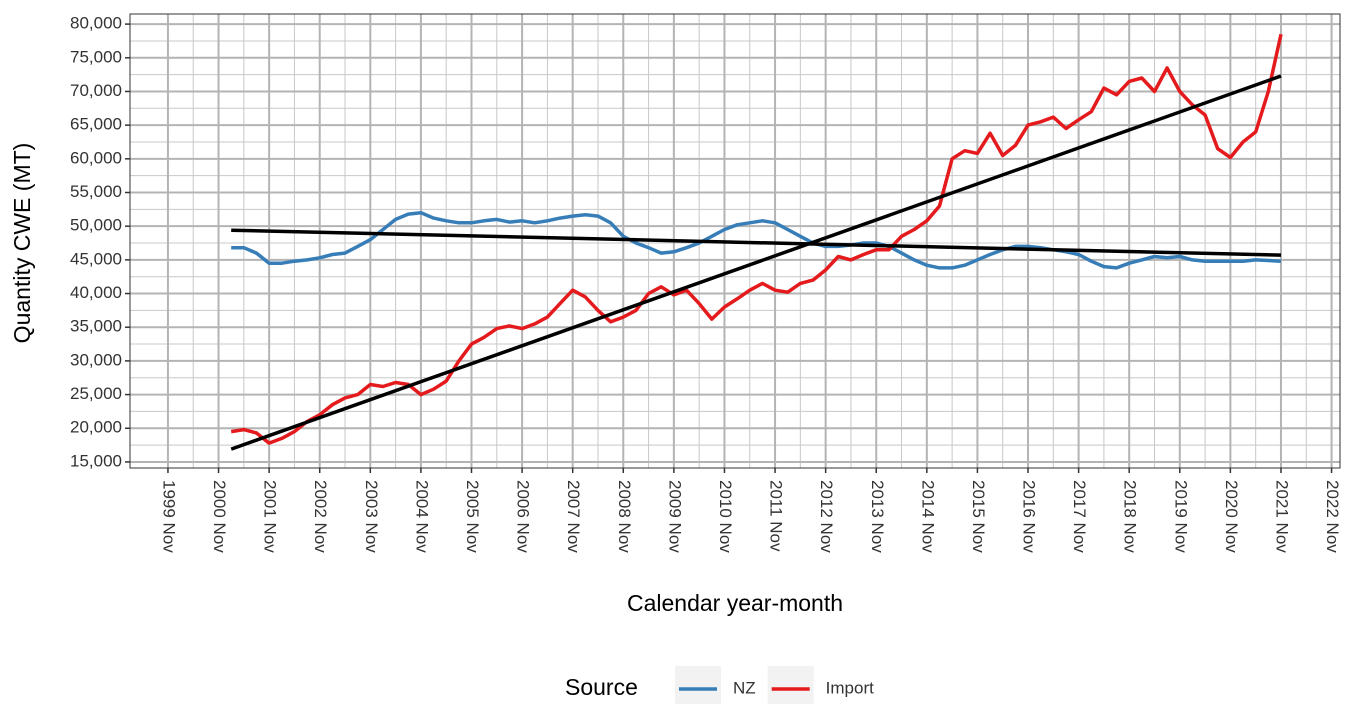 The image size is (1349, 704). I want to click on y-axis-title: Quantity CWE (MT), so click(22, 243).